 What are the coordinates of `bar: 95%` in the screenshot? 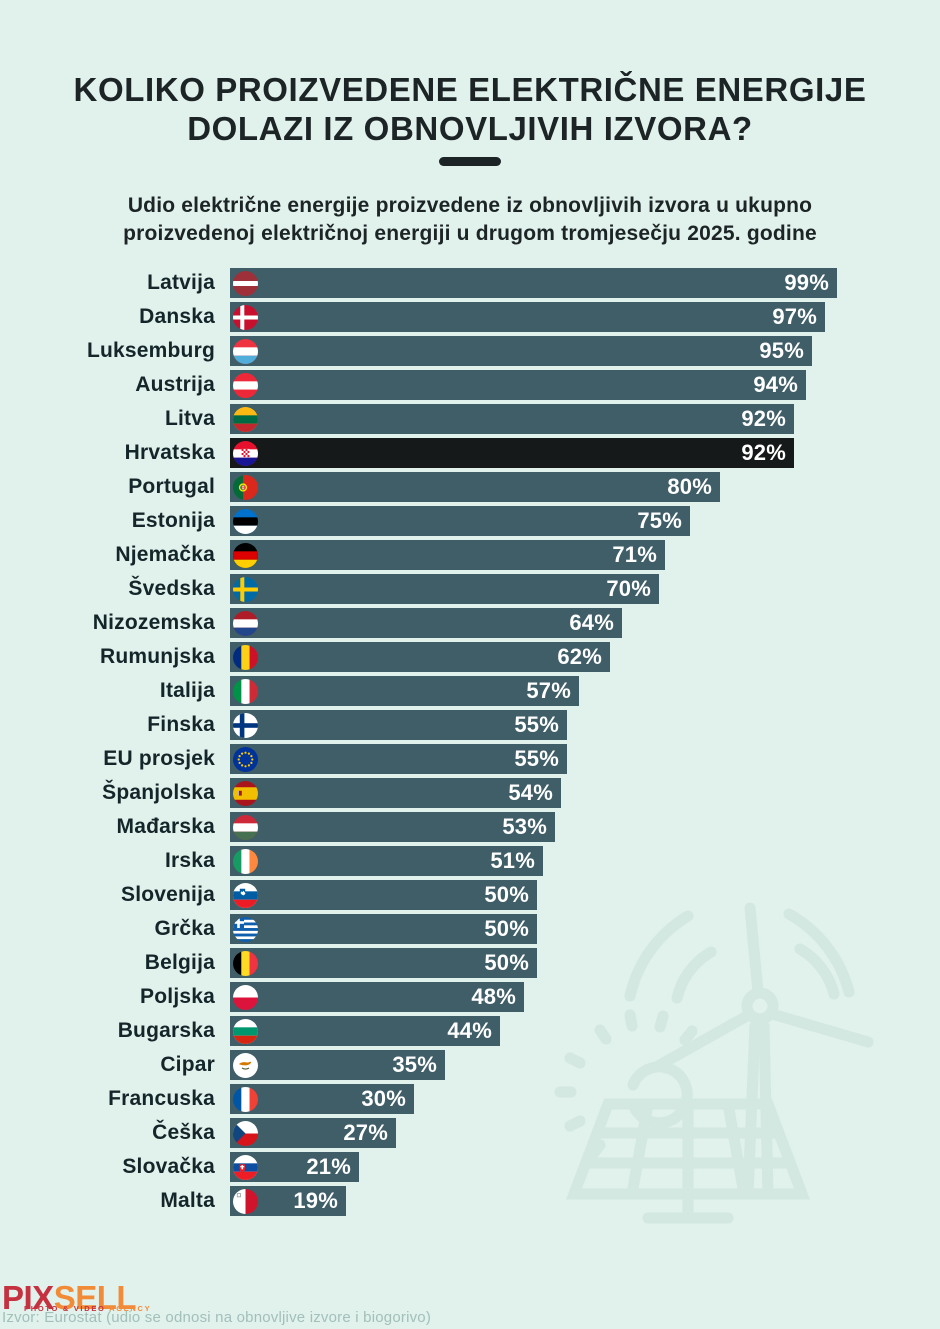 It's located at (521, 351).